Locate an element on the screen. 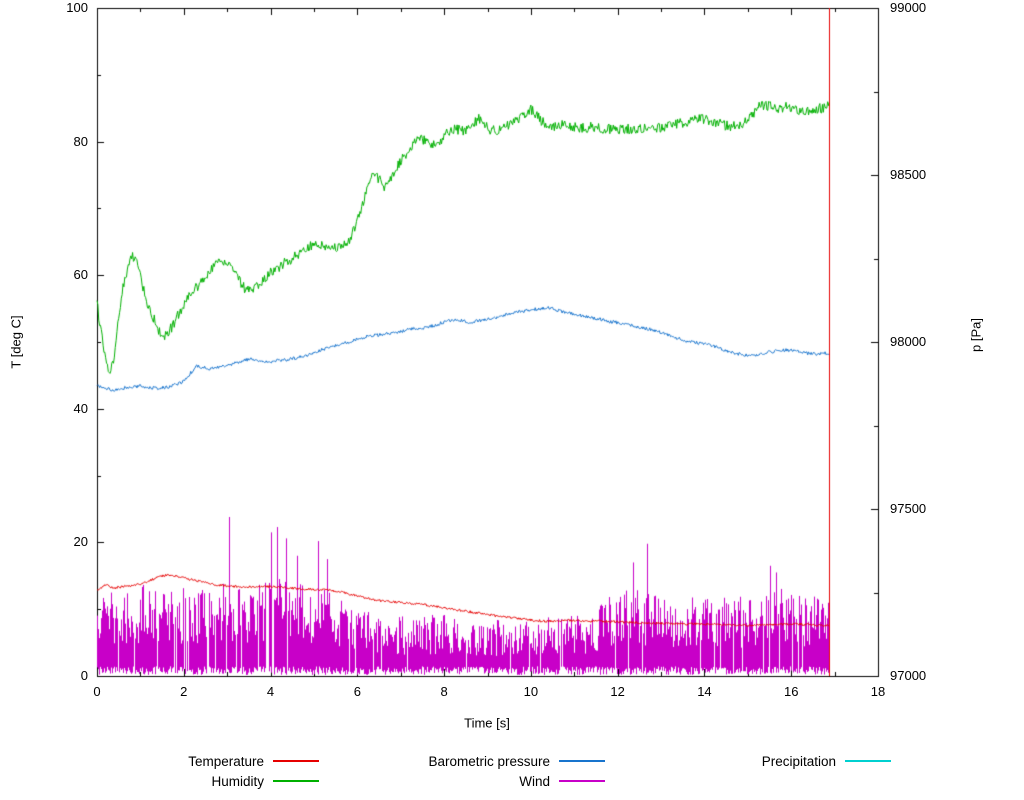  legend-entry-barometric-pressure: Barometric pressure is located at coordinates (432, 761).